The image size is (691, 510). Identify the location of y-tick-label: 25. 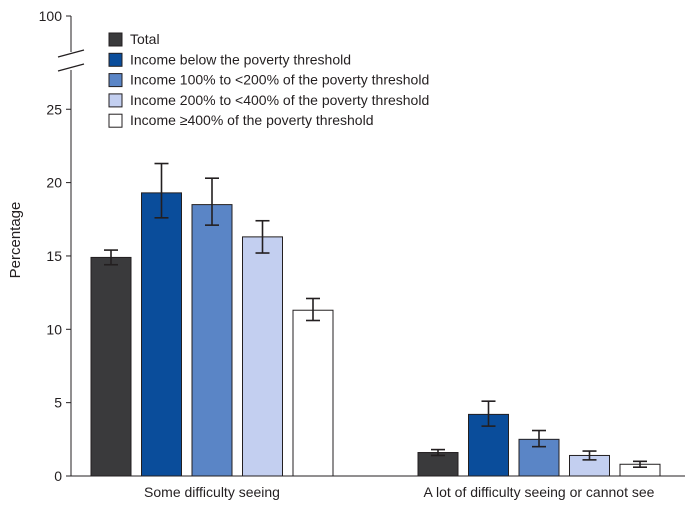
(54, 109).